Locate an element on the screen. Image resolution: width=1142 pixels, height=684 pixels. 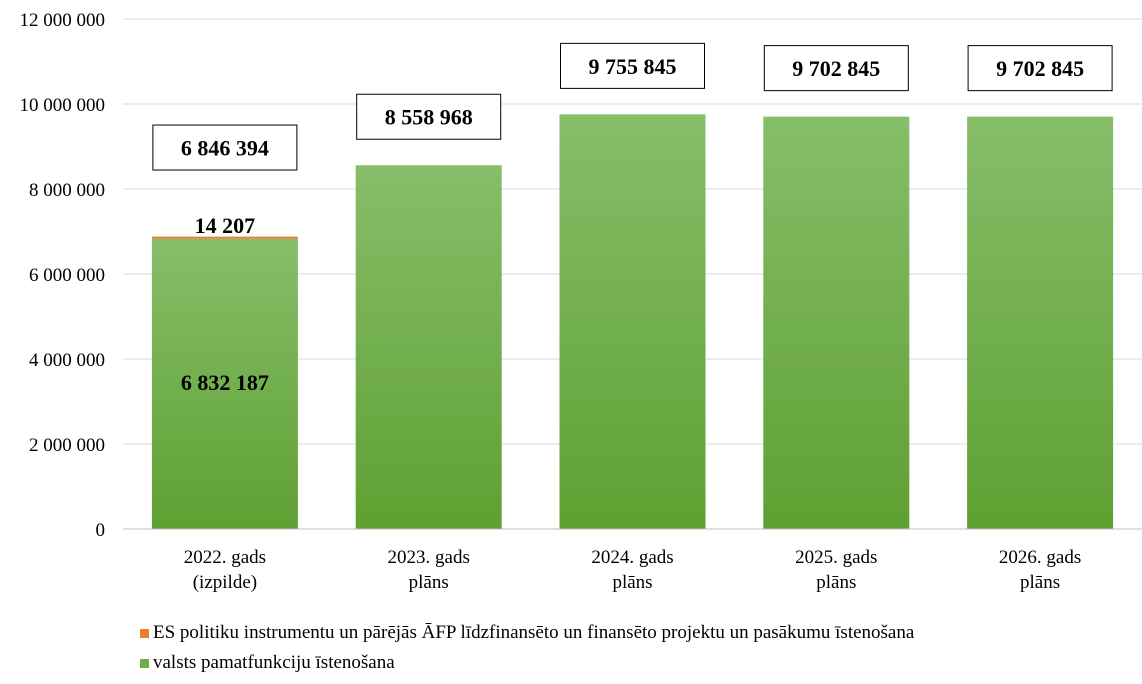
total-label: 9 755 845 is located at coordinates (633, 66).